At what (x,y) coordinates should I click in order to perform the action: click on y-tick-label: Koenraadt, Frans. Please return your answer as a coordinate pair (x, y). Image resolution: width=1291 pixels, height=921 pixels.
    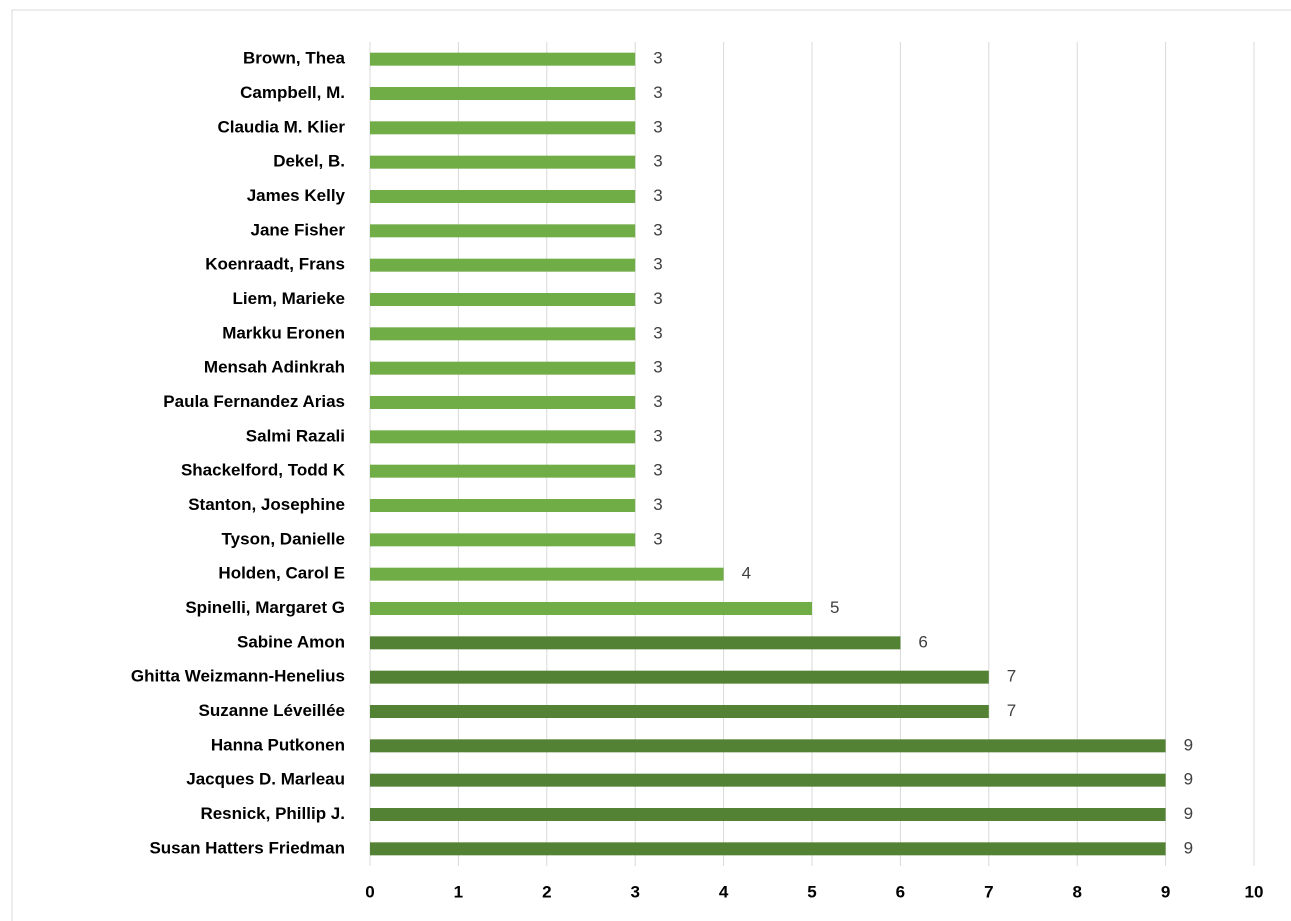
    Looking at the image, I should click on (275, 264).